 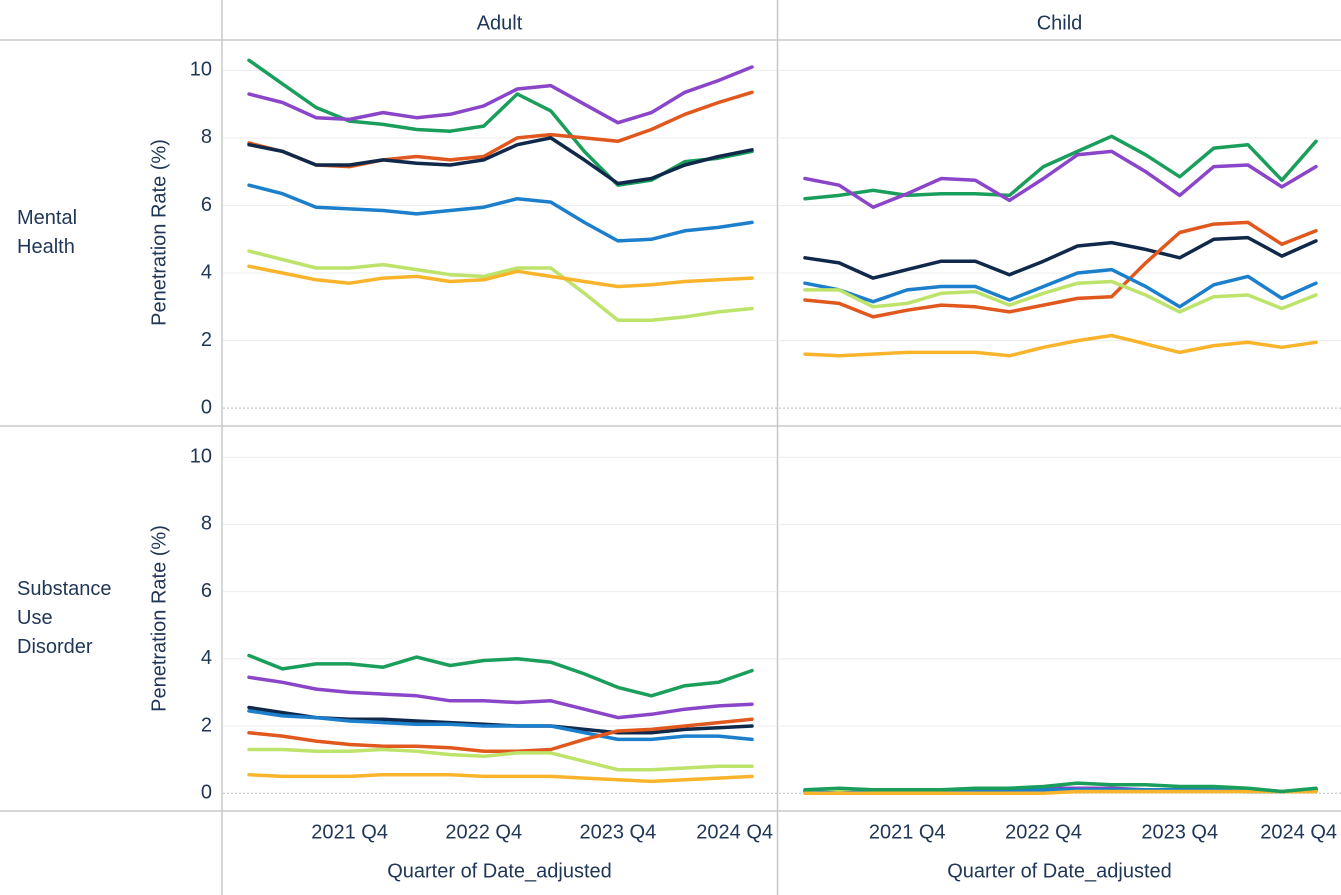 I want to click on column-header: Child, so click(x=1060, y=23).